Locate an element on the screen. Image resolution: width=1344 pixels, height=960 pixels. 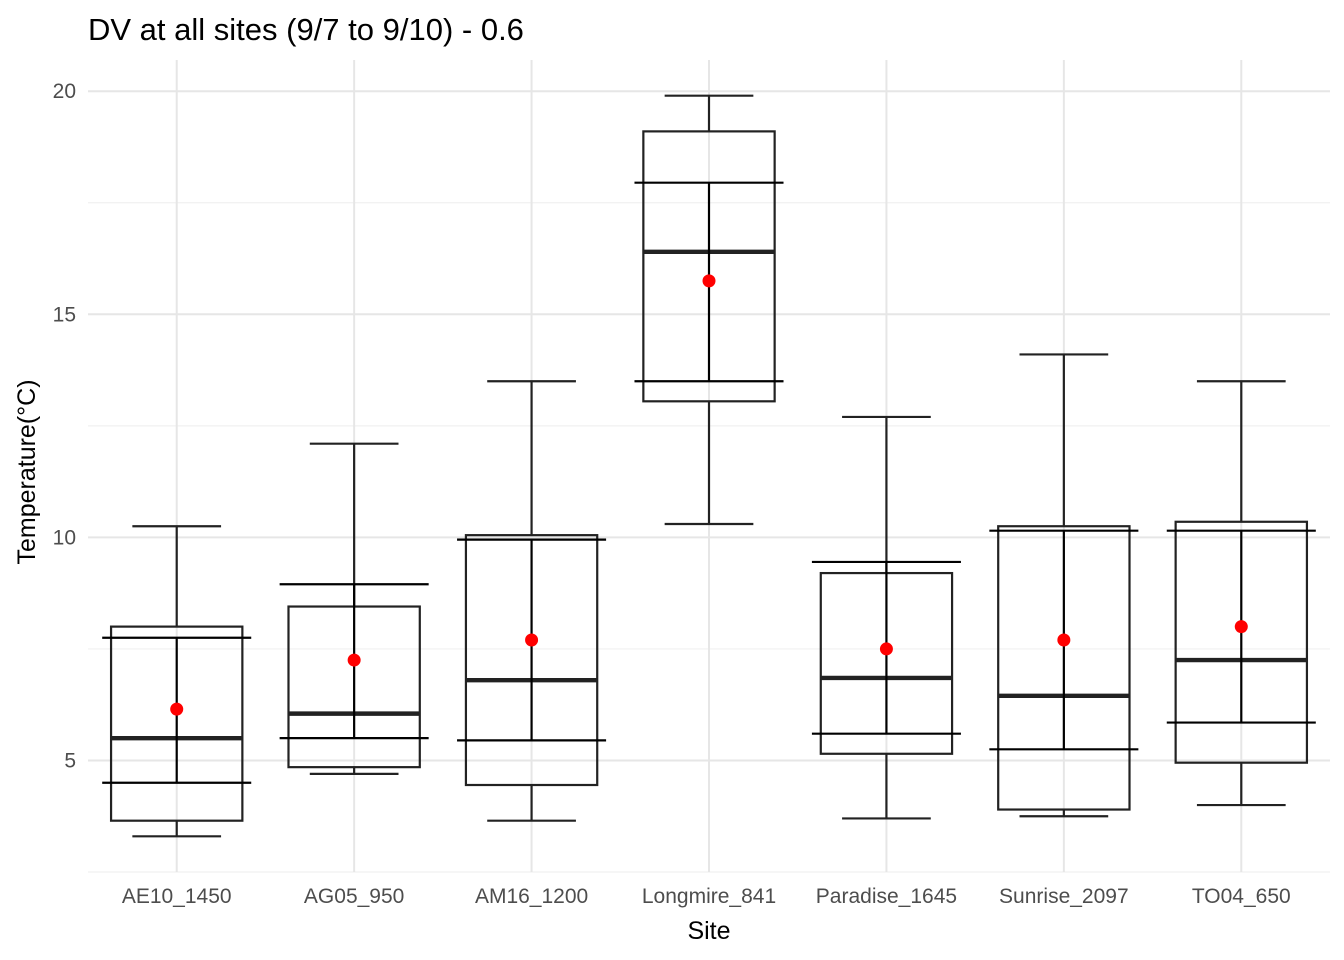
chart-title: DV at all sites (9/7 to 9/10) - 0.6 is located at coordinates (306, 29).